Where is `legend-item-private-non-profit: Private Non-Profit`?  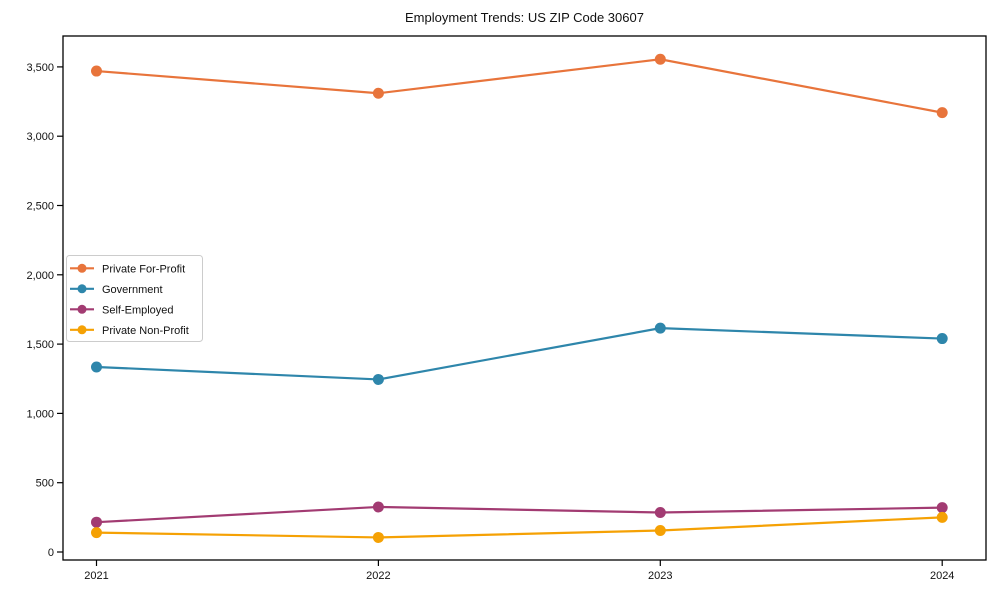
legend-item-private-non-profit: Private Non-Profit is located at coordinates (129, 331).